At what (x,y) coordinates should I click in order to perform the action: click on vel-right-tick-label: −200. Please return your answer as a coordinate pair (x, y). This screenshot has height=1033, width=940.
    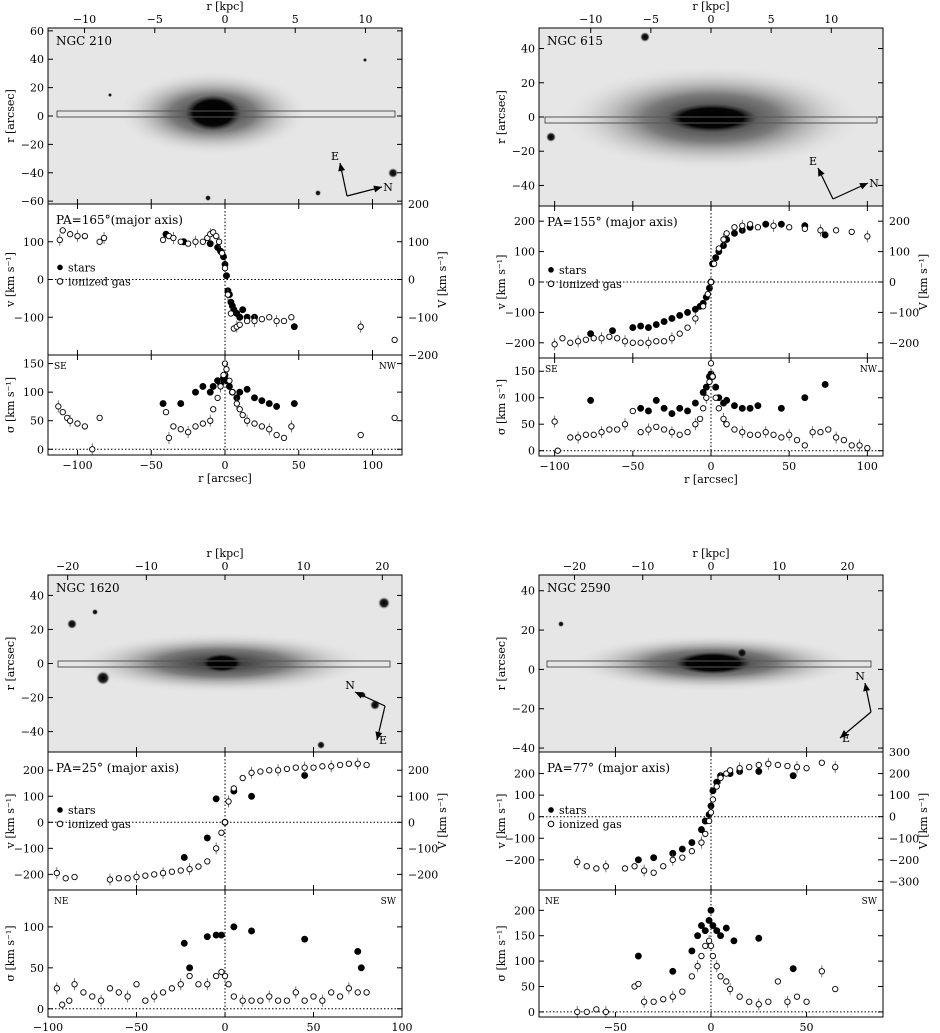
    Looking at the image, I should click on (423, 355).